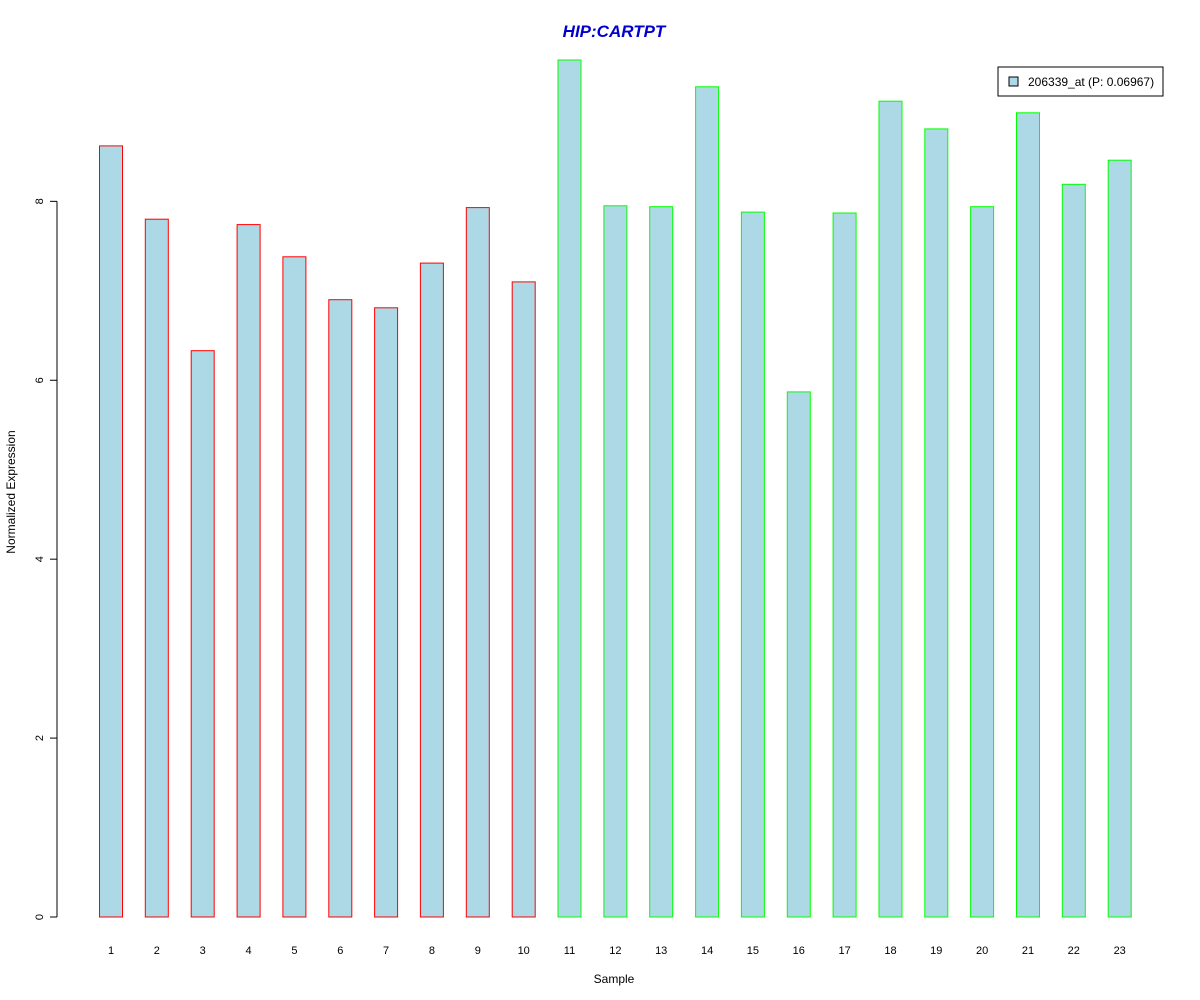 The image size is (1200, 1000). I want to click on x-tick-label: 6, so click(340, 951).